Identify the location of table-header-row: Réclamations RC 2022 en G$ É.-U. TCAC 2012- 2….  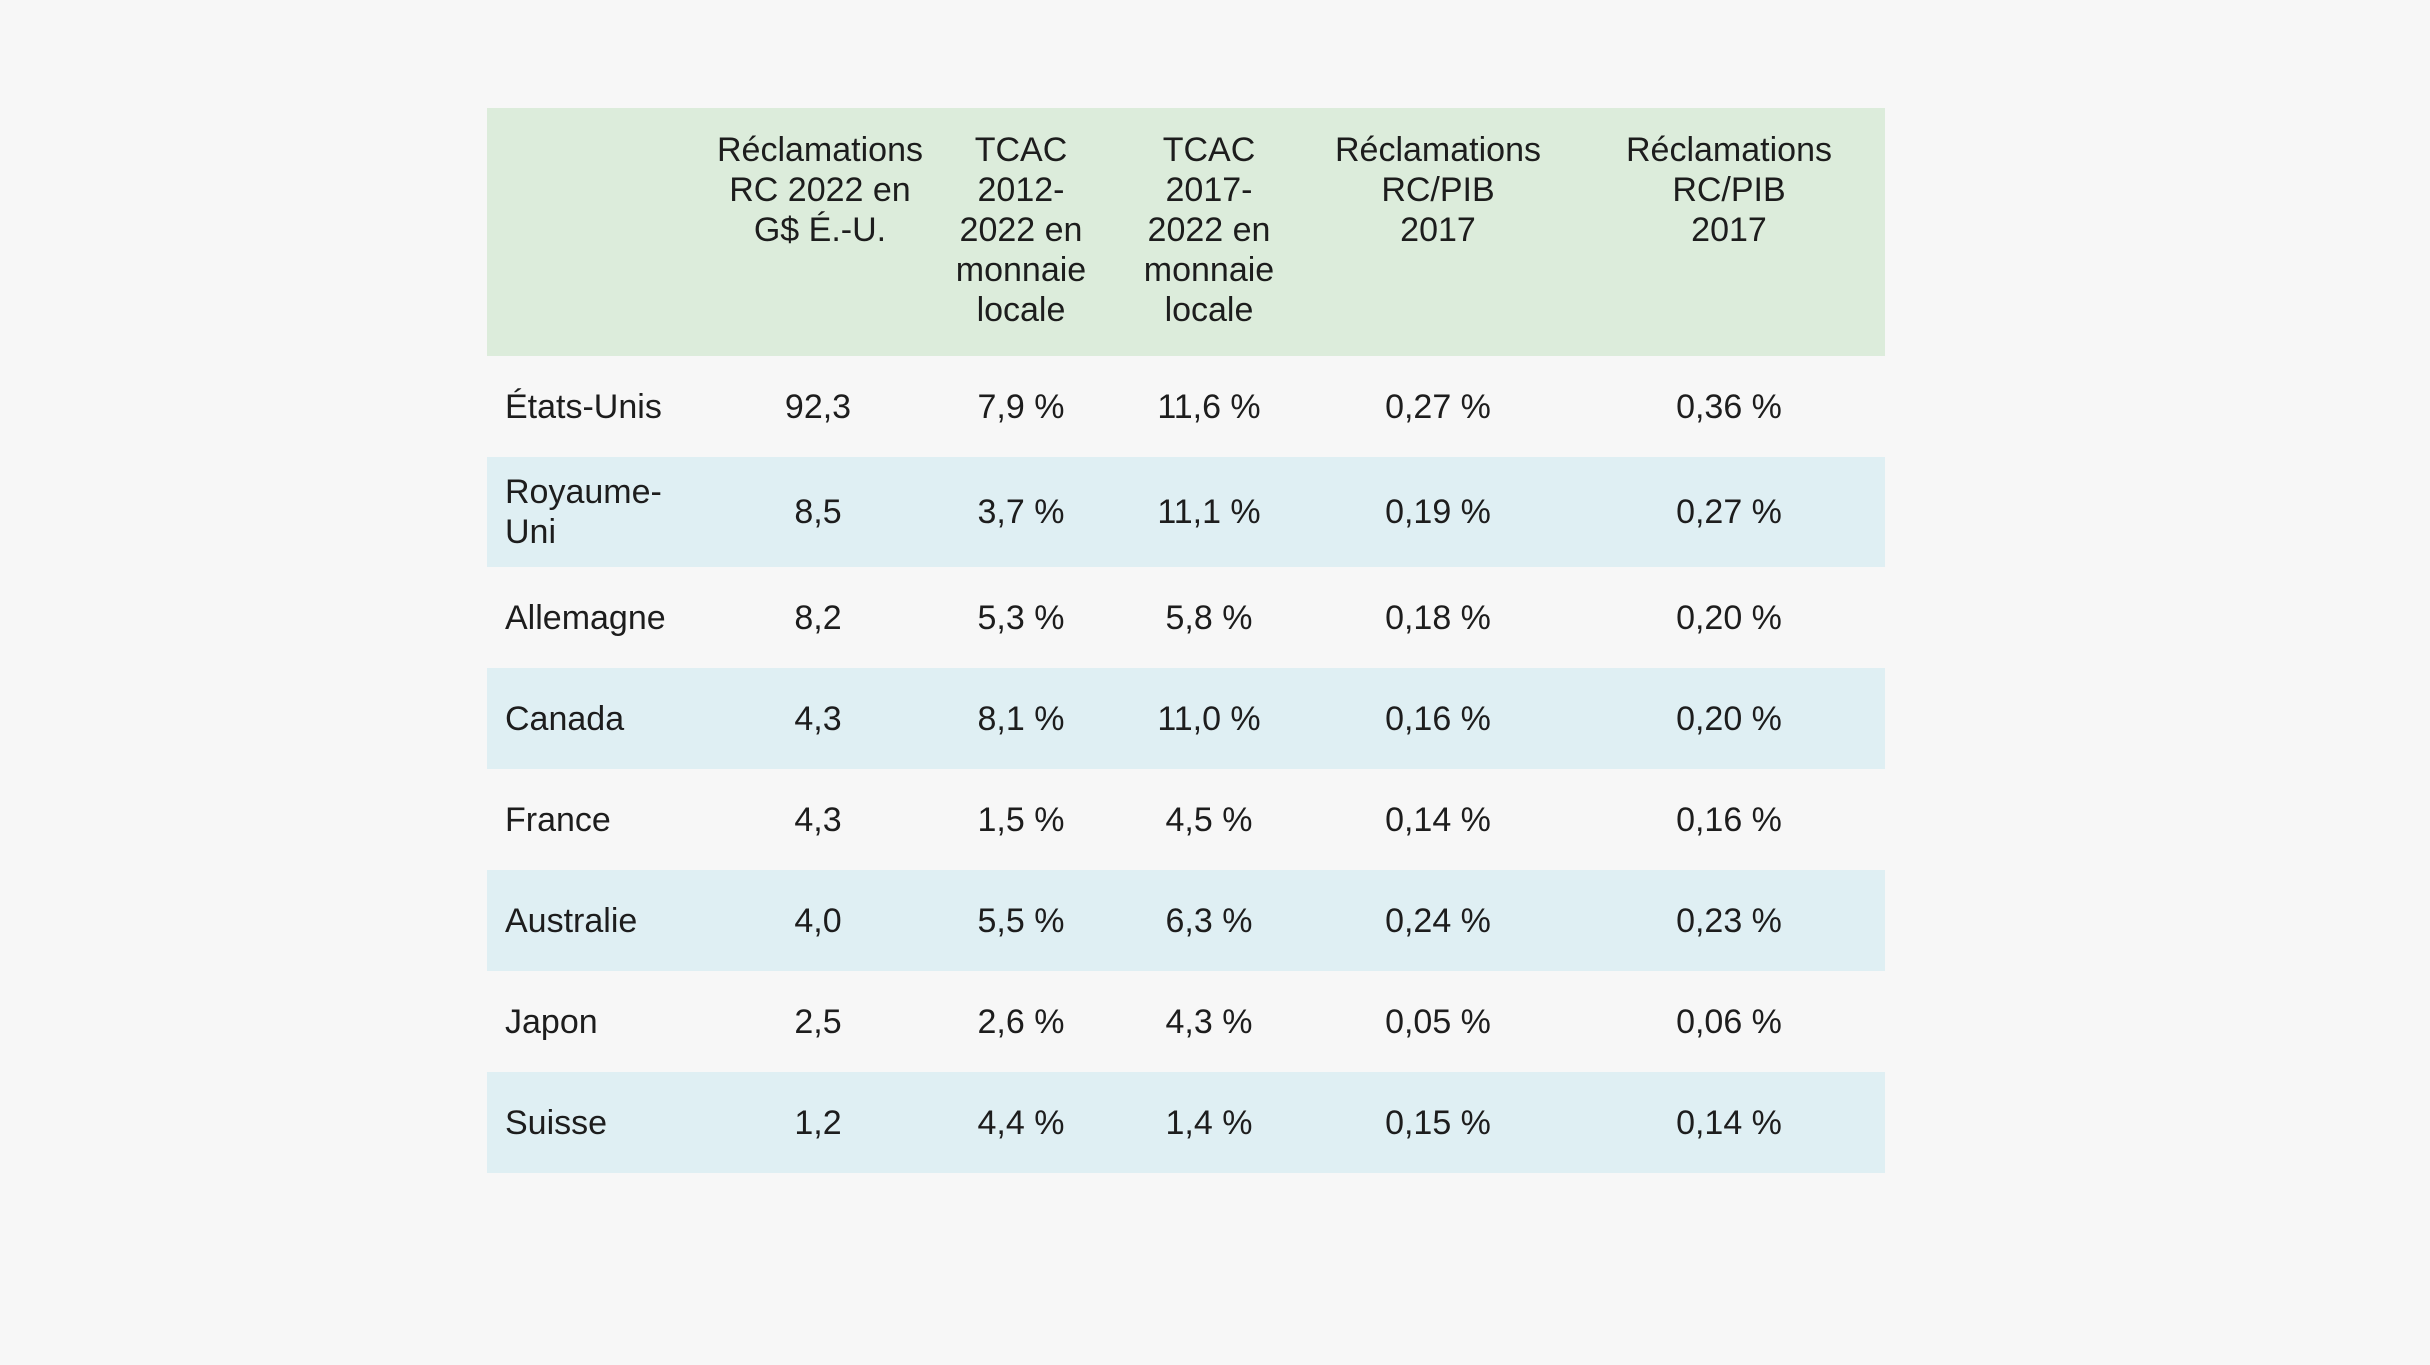
(1186, 232).